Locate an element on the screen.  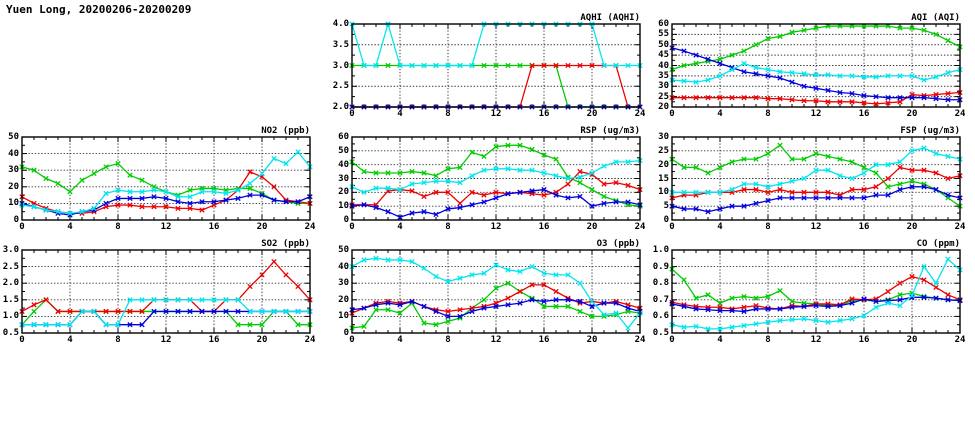
plot-area-aqhi is located at coordinates (496, 65).